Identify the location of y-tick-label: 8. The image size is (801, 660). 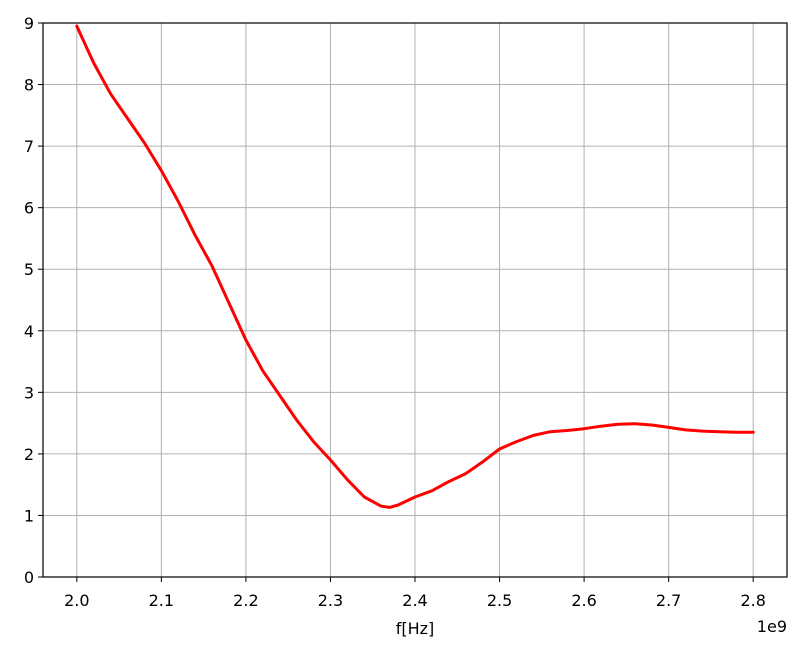
(29, 85).